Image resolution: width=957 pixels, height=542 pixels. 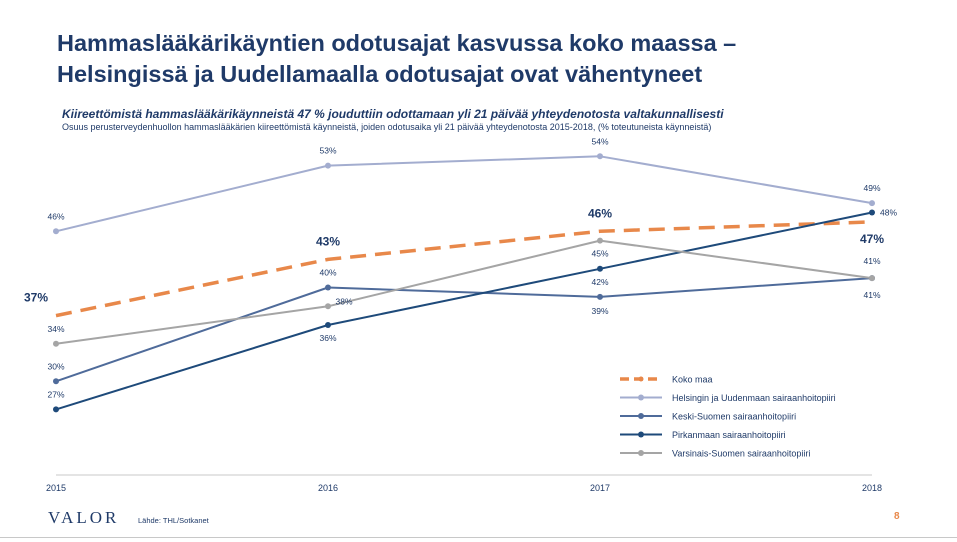 I want to click on data-label: 42%, so click(x=599, y=282).